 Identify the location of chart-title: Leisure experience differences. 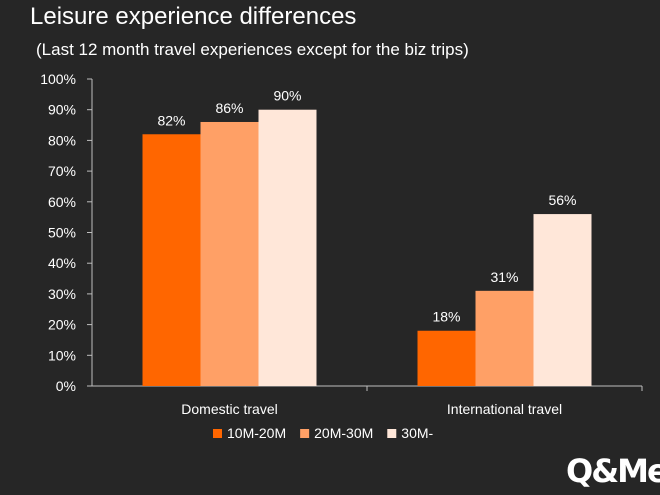
(193, 16).